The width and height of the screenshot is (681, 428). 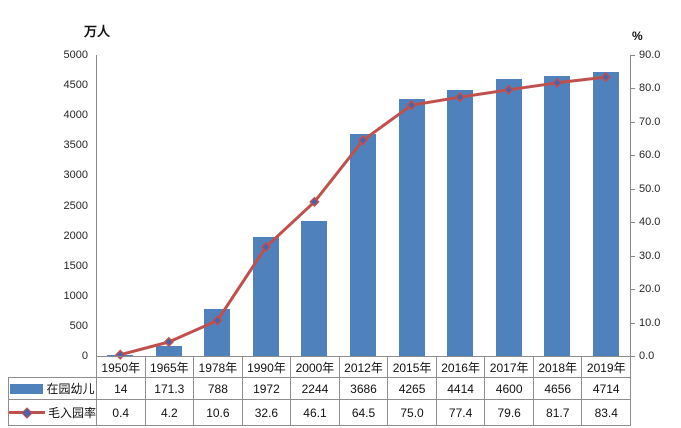 I want to click on value-cell: 4656, so click(x=557, y=388).